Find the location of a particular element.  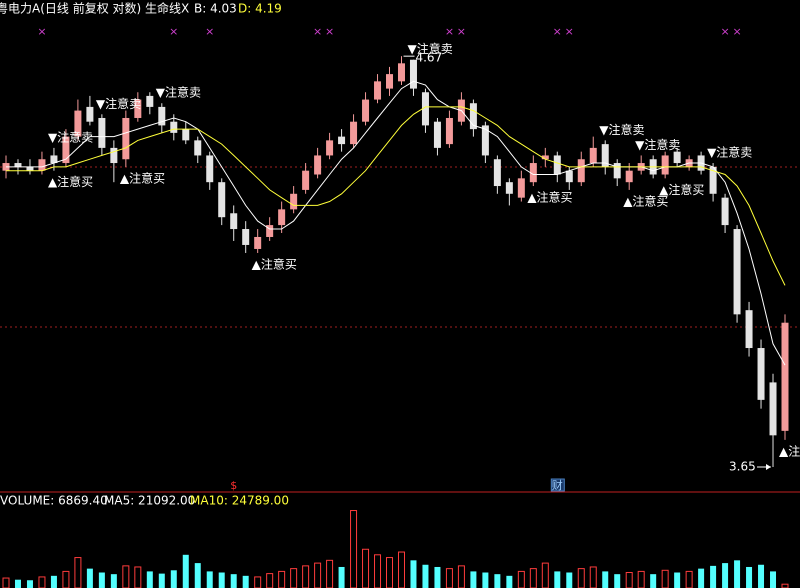

low-arrow is located at coordinates (769, 467).